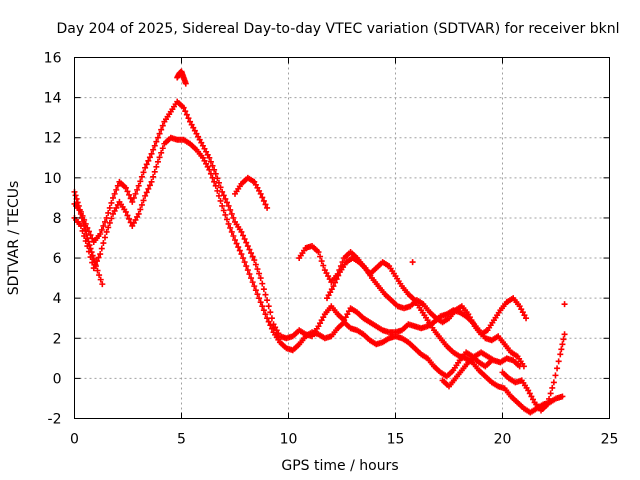 This screenshot has height=480, width=640. Describe the element at coordinates (14, 238) in the screenshot. I see `y-axis-label: SDTVAR / TECUs` at that location.